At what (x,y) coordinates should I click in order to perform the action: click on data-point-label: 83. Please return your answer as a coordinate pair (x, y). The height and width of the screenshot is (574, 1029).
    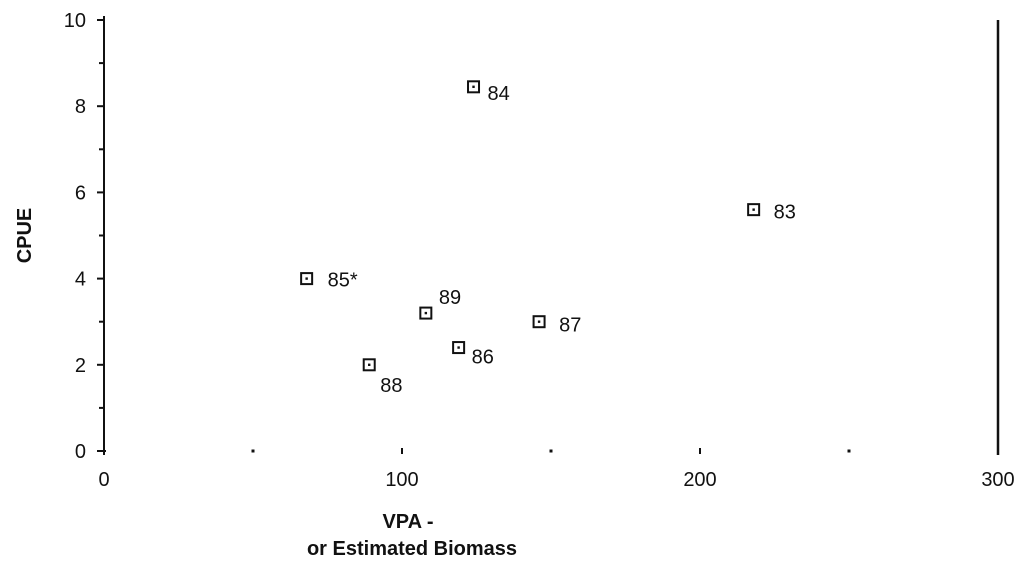
    Looking at the image, I should click on (785, 213).